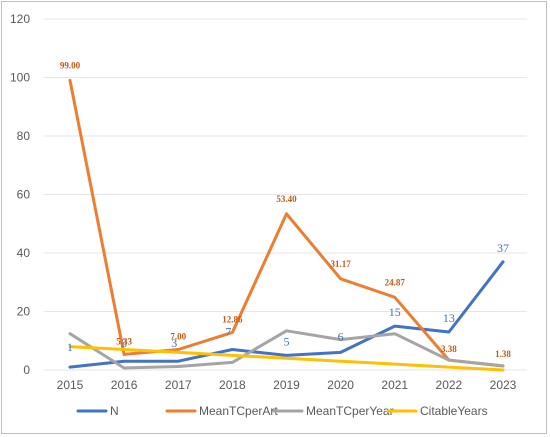  Describe the element at coordinates (178, 385) in the screenshot. I see `x-tick-label: 2017` at that location.